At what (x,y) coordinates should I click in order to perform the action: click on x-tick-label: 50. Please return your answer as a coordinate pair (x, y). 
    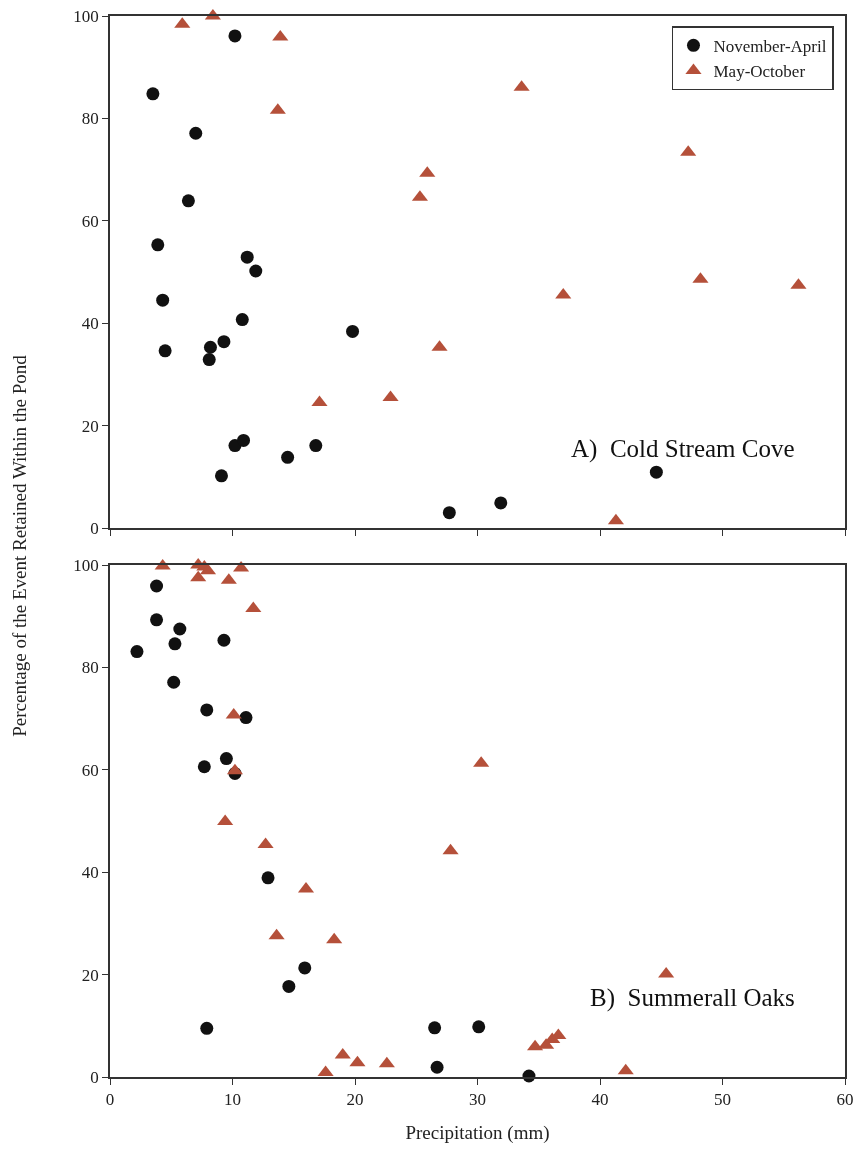
    Looking at the image, I should click on (722, 1100).